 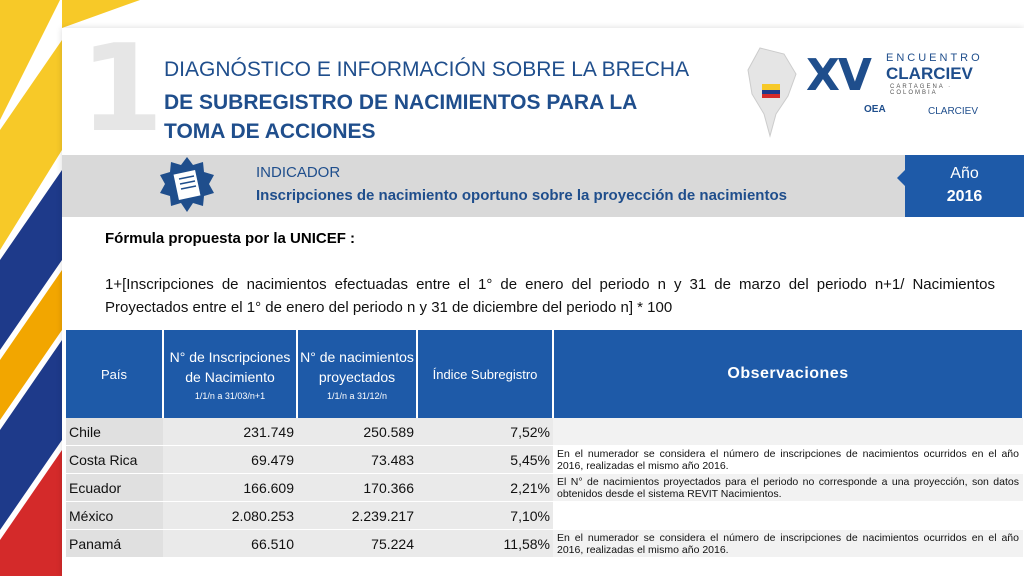 What do you see at coordinates (485, 432) in the screenshot?
I see `cell-indice: 7,52%` at bounding box center [485, 432].